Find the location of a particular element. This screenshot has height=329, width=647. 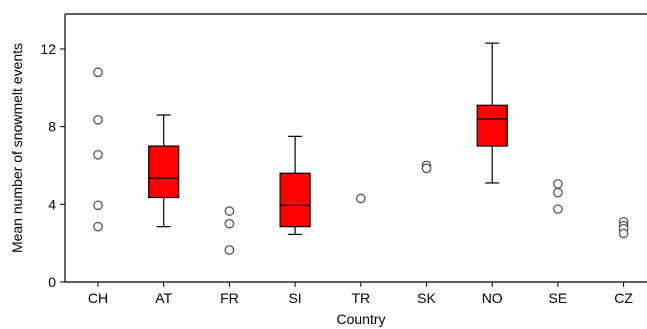

group-ch is located at coordinates (98, 149).